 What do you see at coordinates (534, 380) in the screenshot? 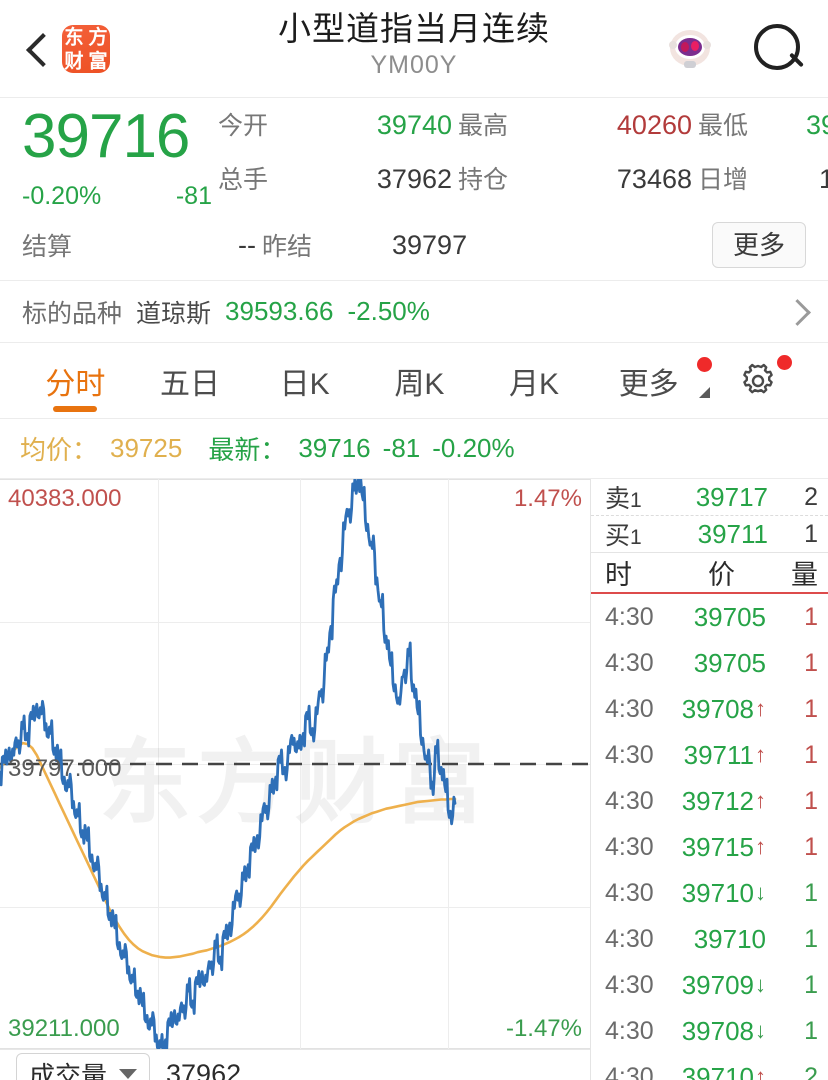
I see `tab-yuek: 月K` at bounding box center [534, 380].